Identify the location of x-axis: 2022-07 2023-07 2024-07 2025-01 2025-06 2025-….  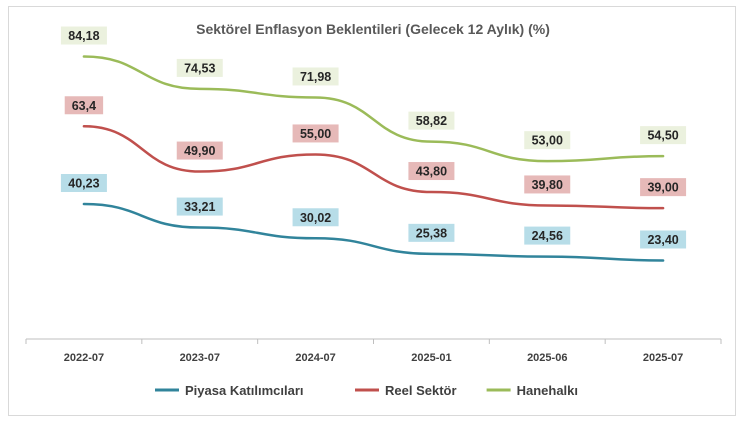
(373, 351).